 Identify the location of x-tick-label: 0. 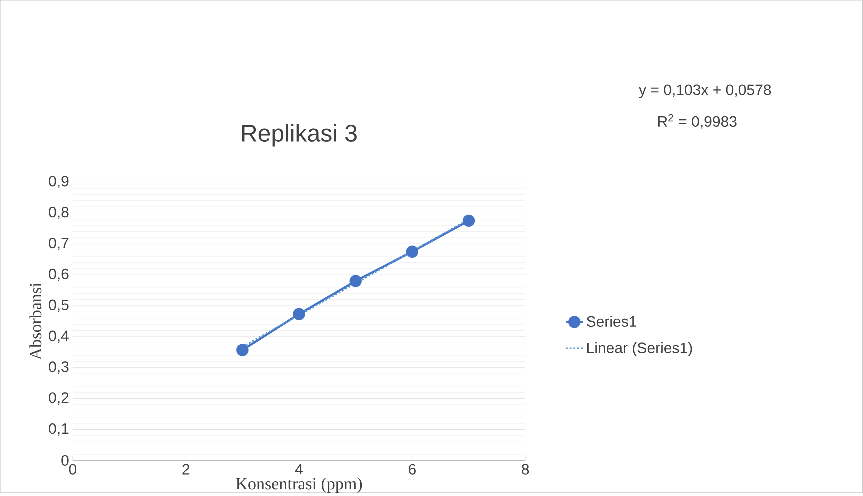
(73, 469).